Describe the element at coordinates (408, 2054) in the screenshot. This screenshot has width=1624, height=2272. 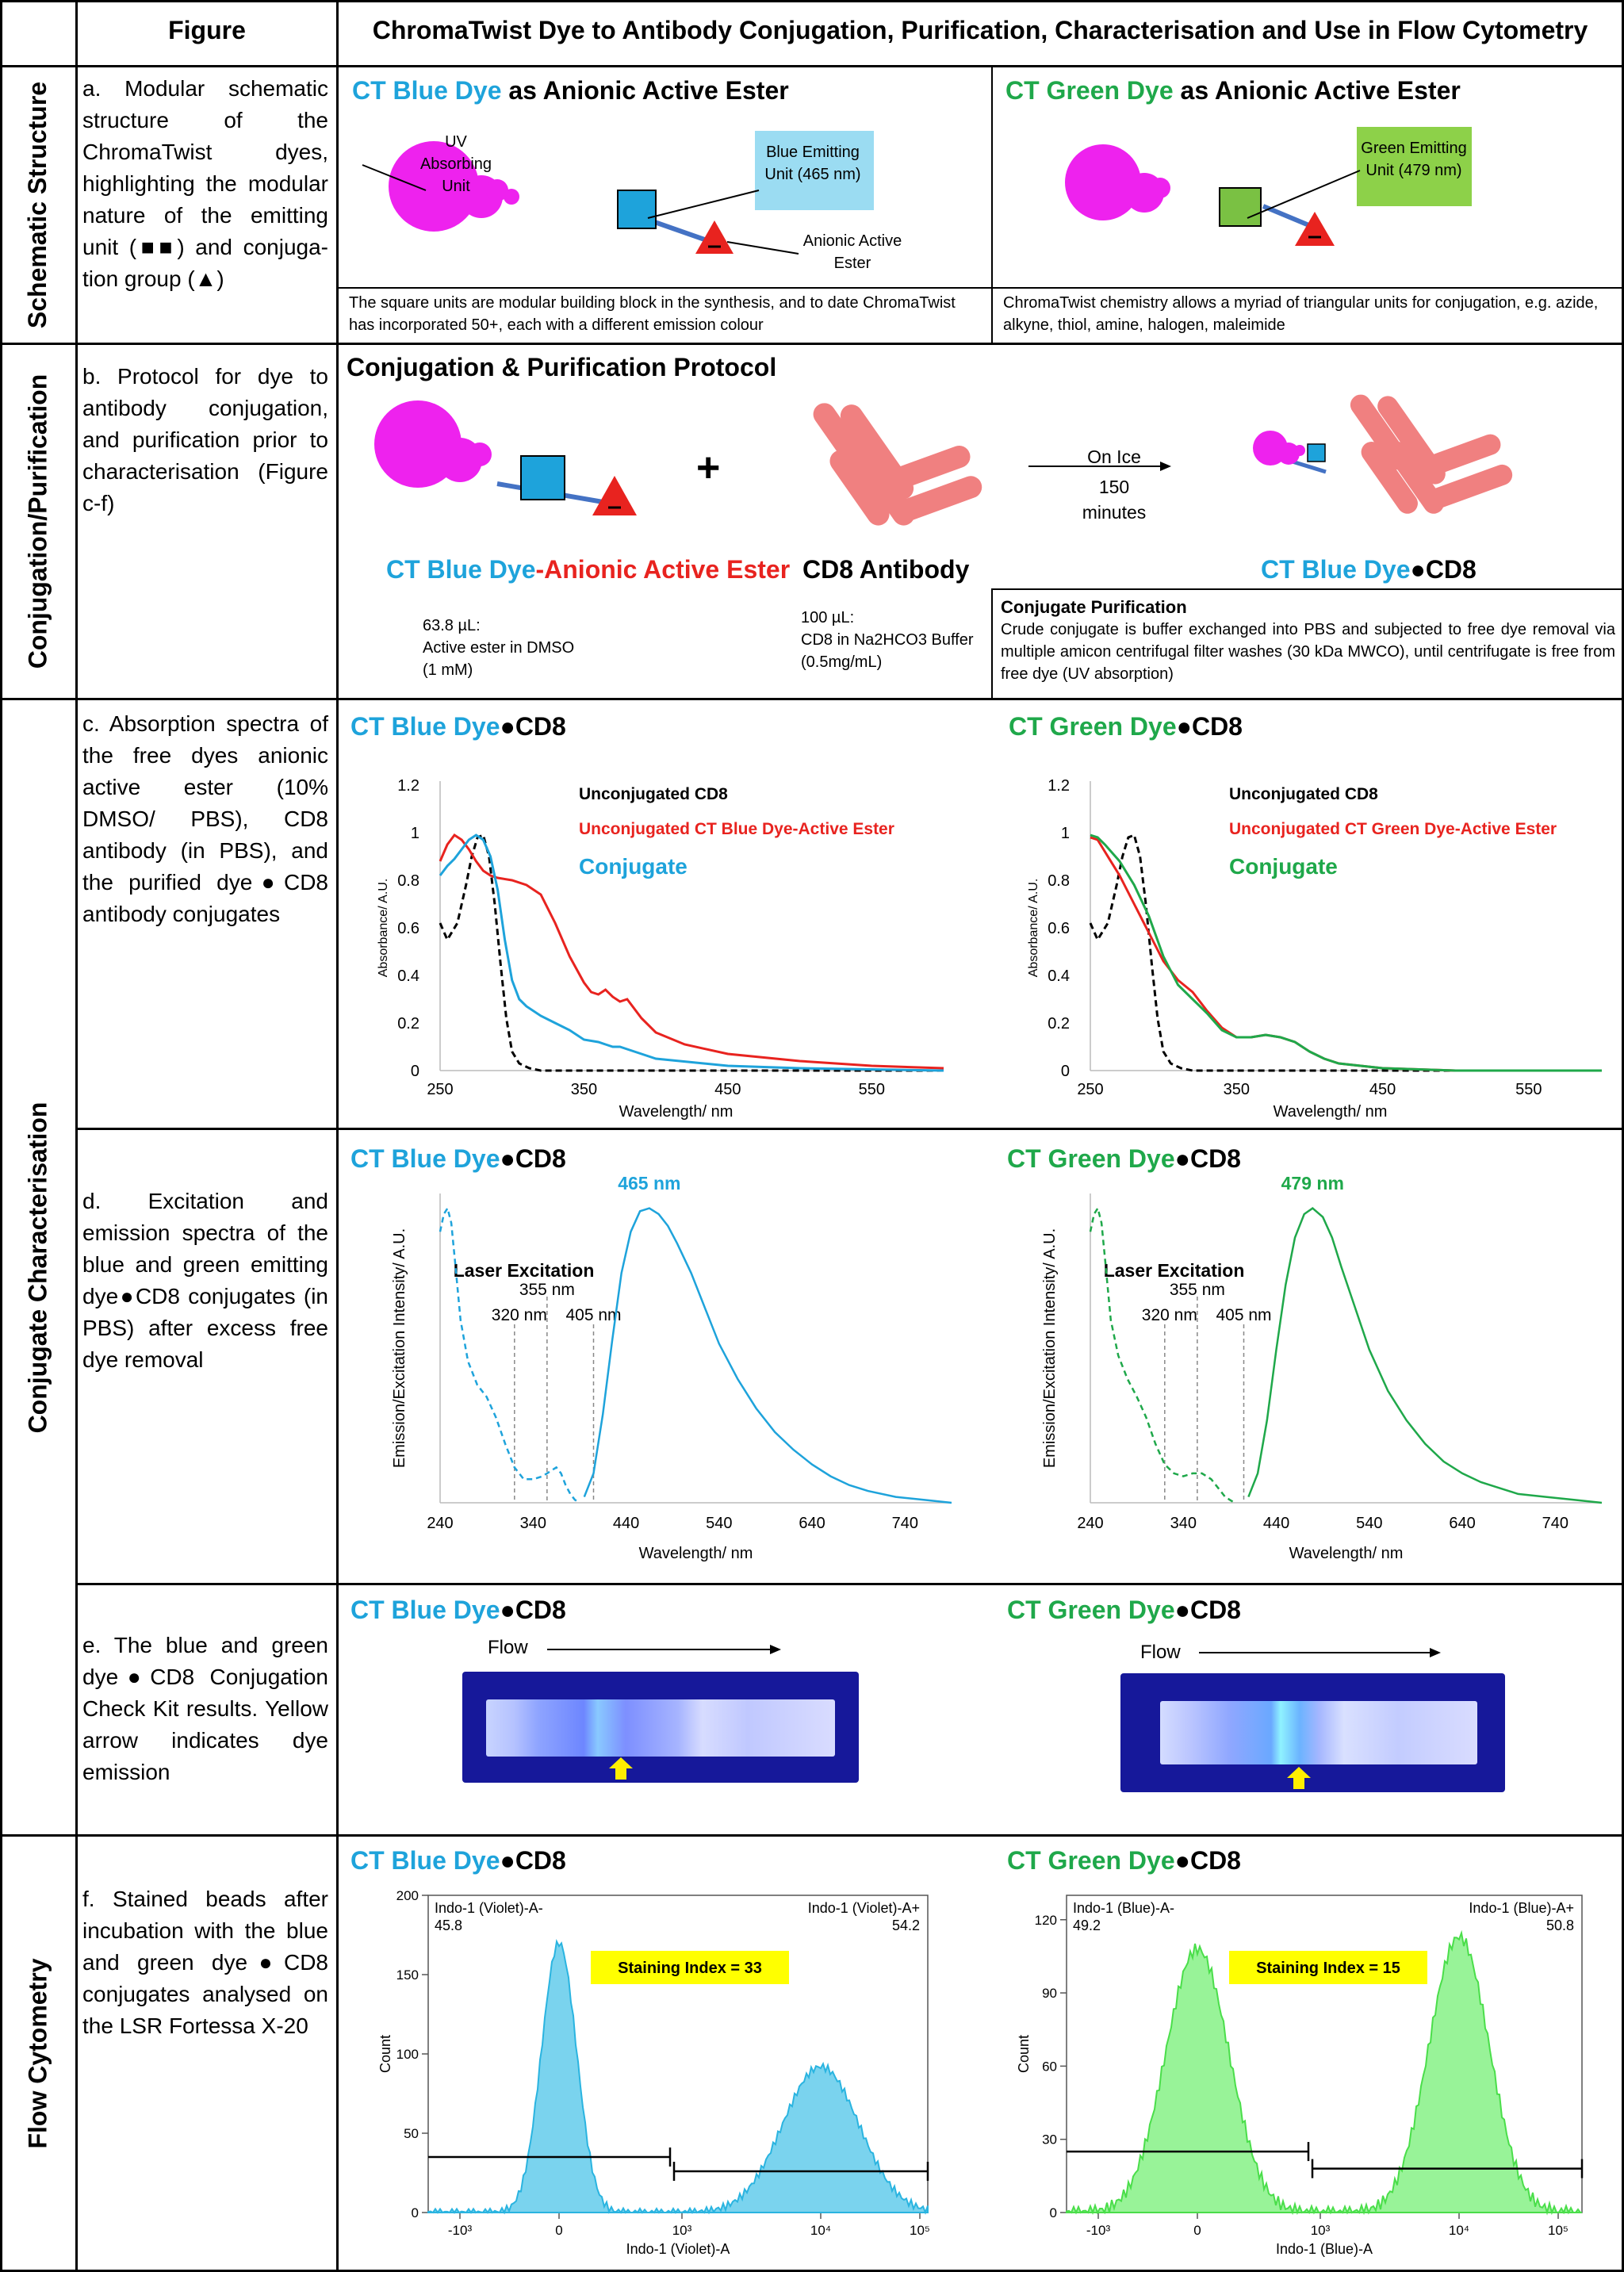
I see `y-tick-label: 100` at that location.